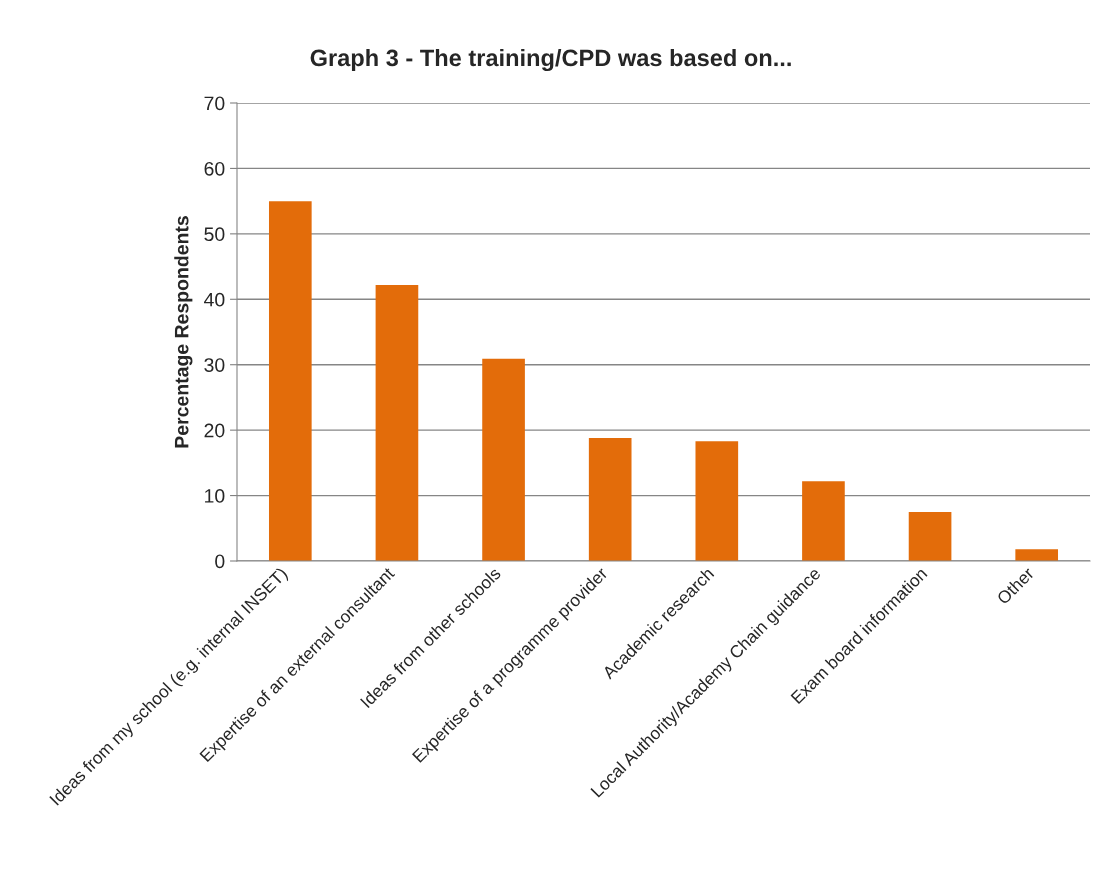 This screenshot has height=870, width=1102. What do you see at coordinates (214, 168) in the screenshot?
I see `y-tick-label: 60` at bounding box center [214, 168].